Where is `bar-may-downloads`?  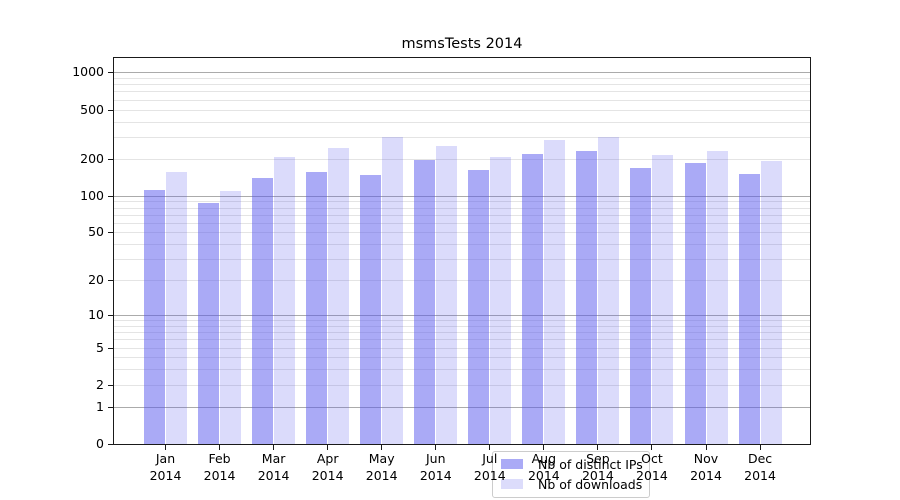
bar-may-downloads is located at coordinates (393, 290).